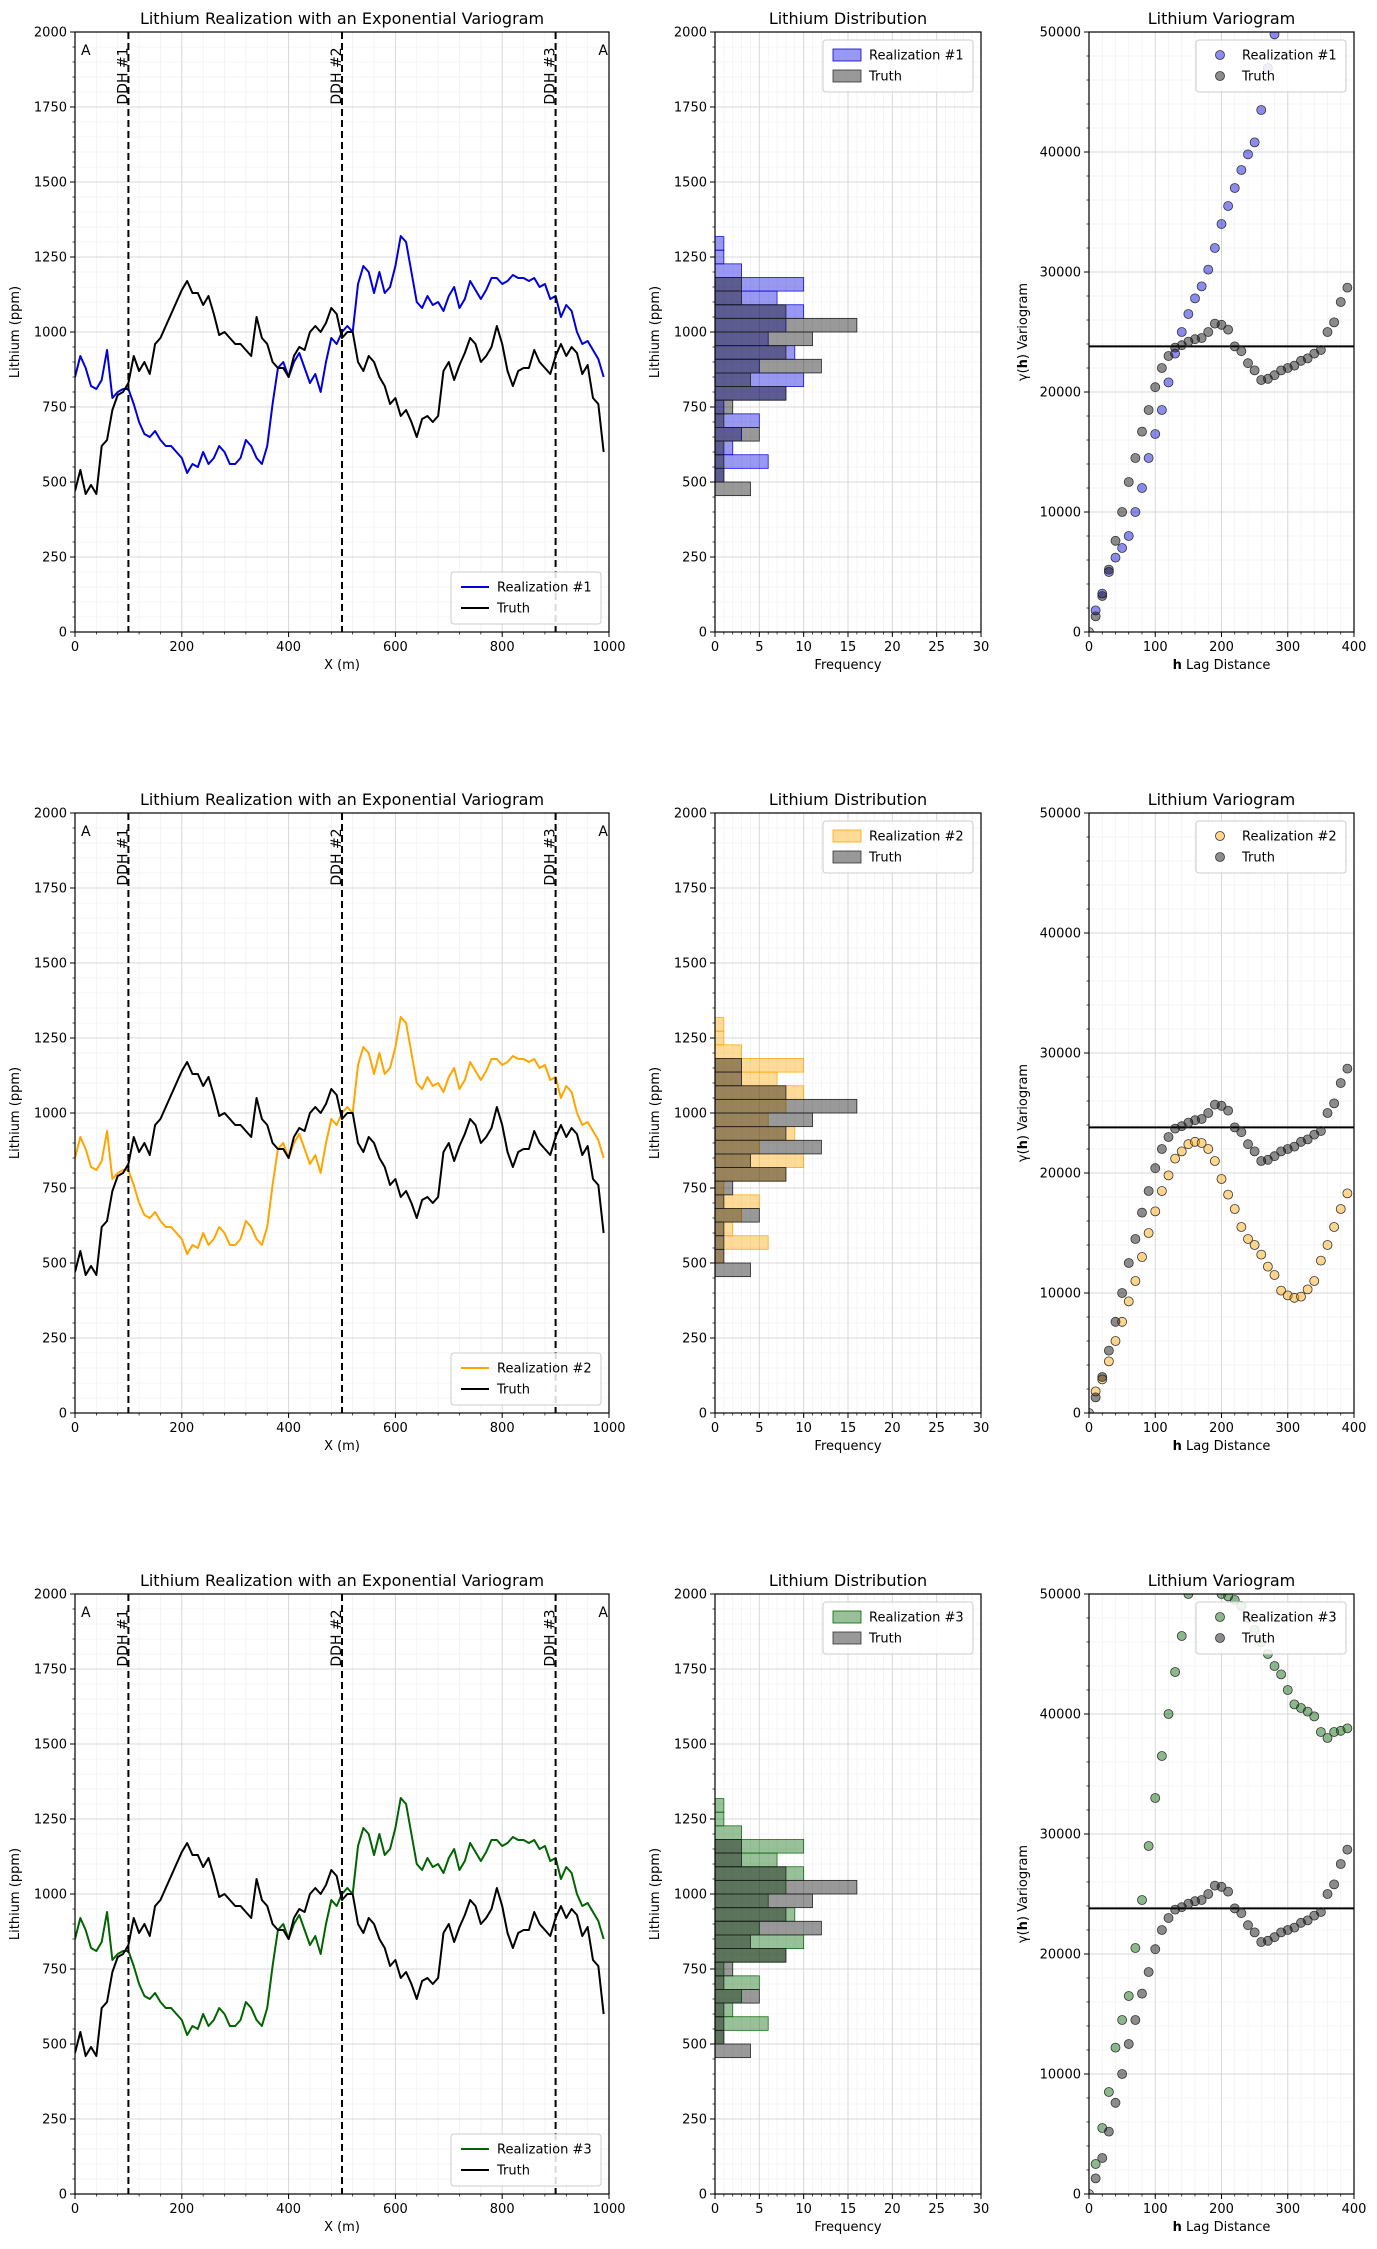  Describe the element at coordinates (1221, 332) in the screenshot. I see `axes-frame` at that location.